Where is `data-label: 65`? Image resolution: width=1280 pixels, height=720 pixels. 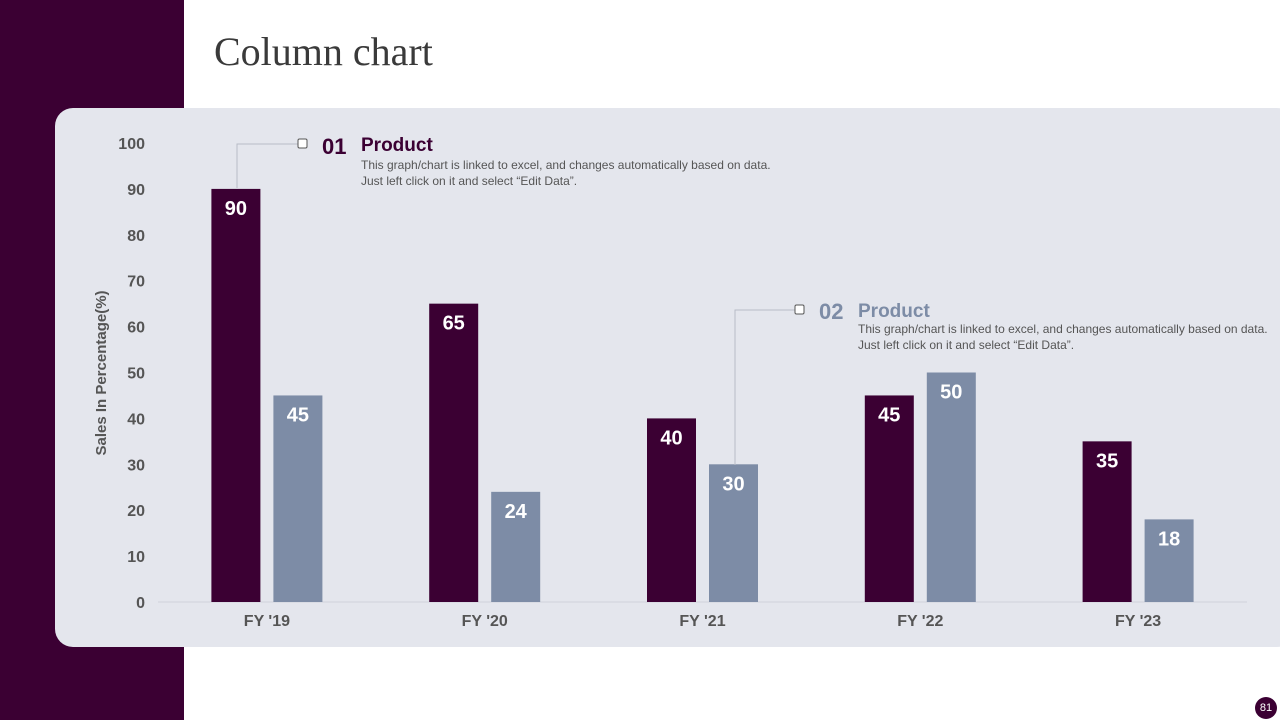
data-label: 65 is located at coordinates (454, 324).